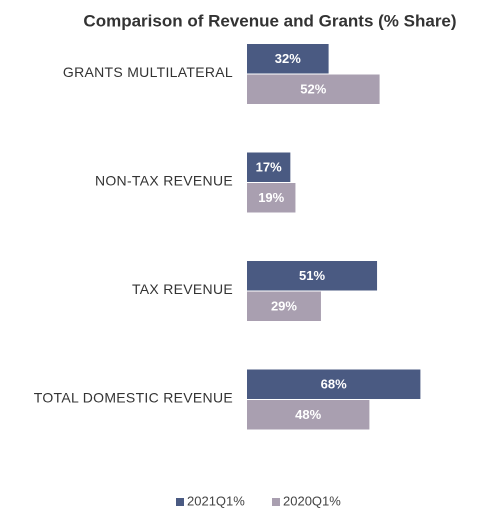 This screenshot has height=514, width=484. I want to click on category-label: TAX REVENUE, so click(182, 289).